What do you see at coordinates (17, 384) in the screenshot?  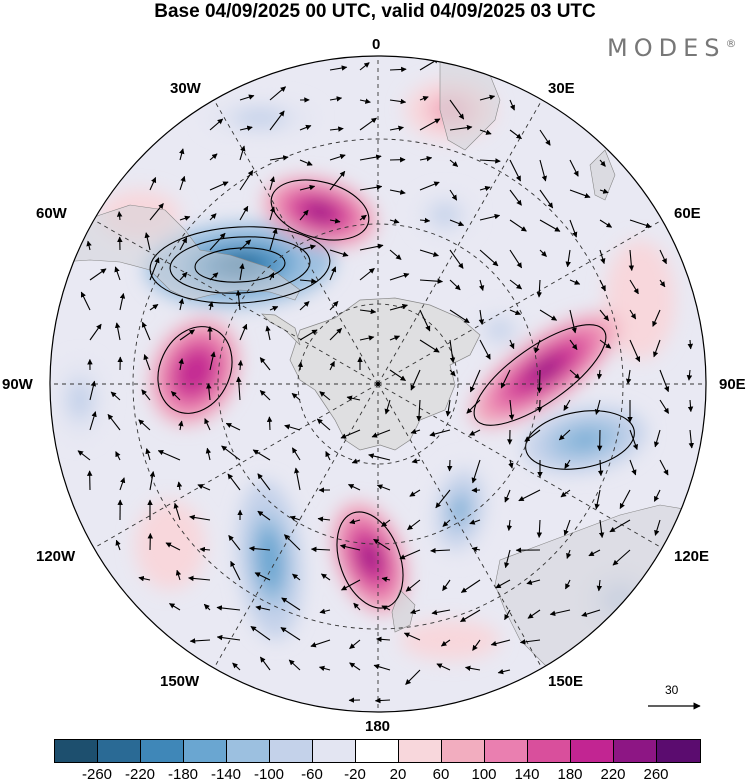 I see `lon-label-90w: 90W` at bounding box center [17, 384].